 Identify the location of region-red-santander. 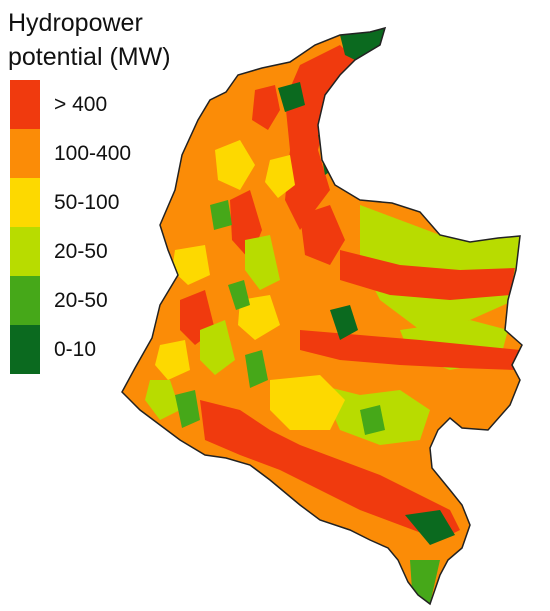
(322, 235).